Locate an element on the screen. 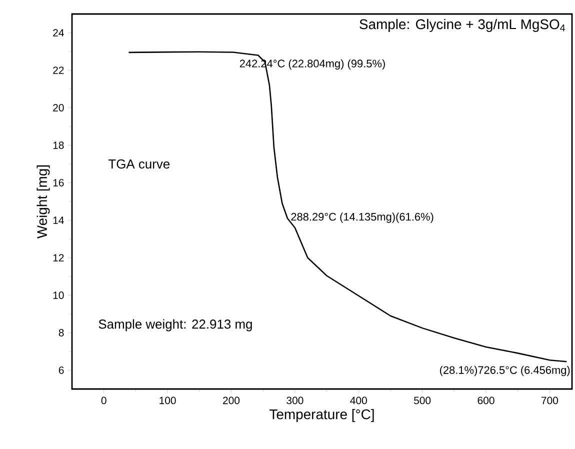  x-tick-label: 0 is located at coordinates (103, 400).